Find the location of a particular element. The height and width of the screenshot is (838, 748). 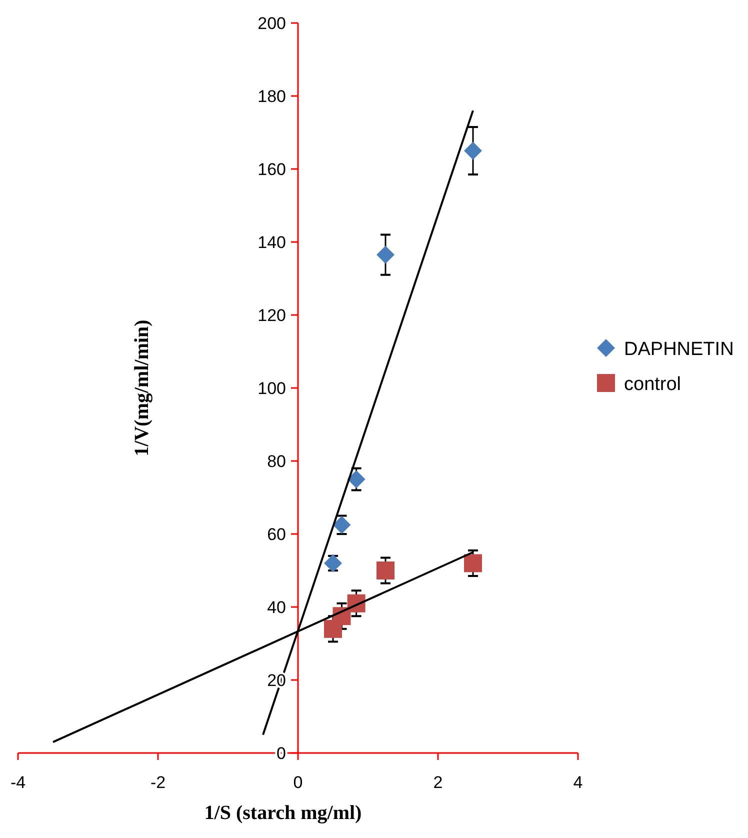

y-tick-label: 120 is located at coordinates (272, 315).